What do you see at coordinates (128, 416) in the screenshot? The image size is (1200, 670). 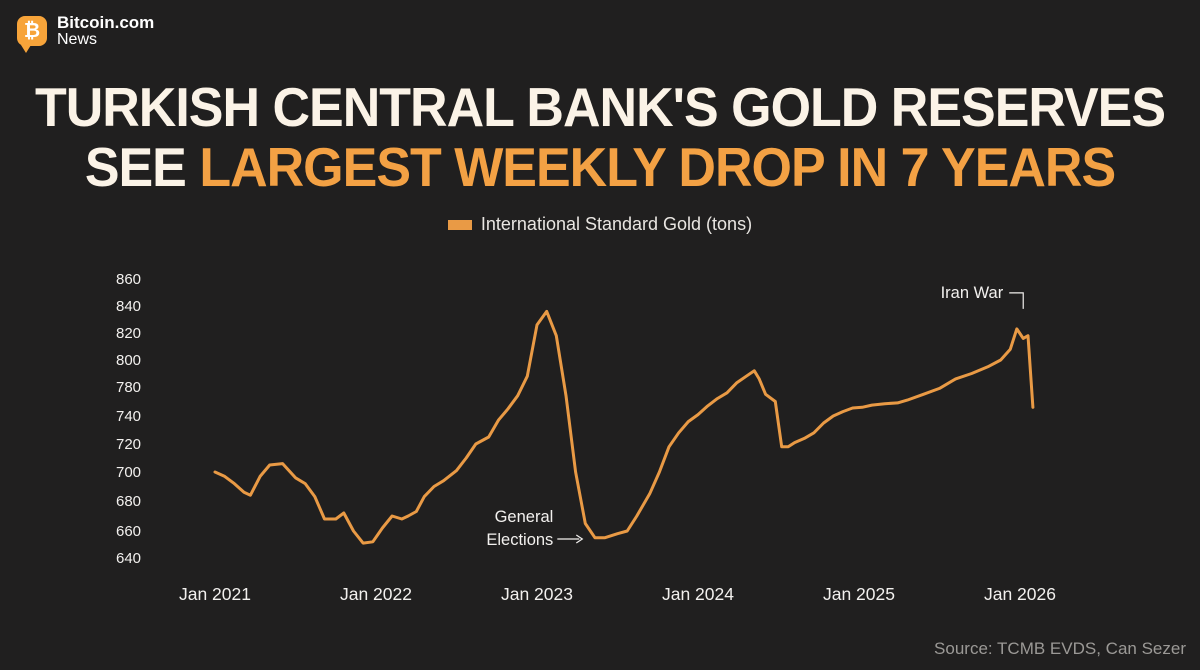 I see `y-tick-label: 740` at bounding box center [128, 416].